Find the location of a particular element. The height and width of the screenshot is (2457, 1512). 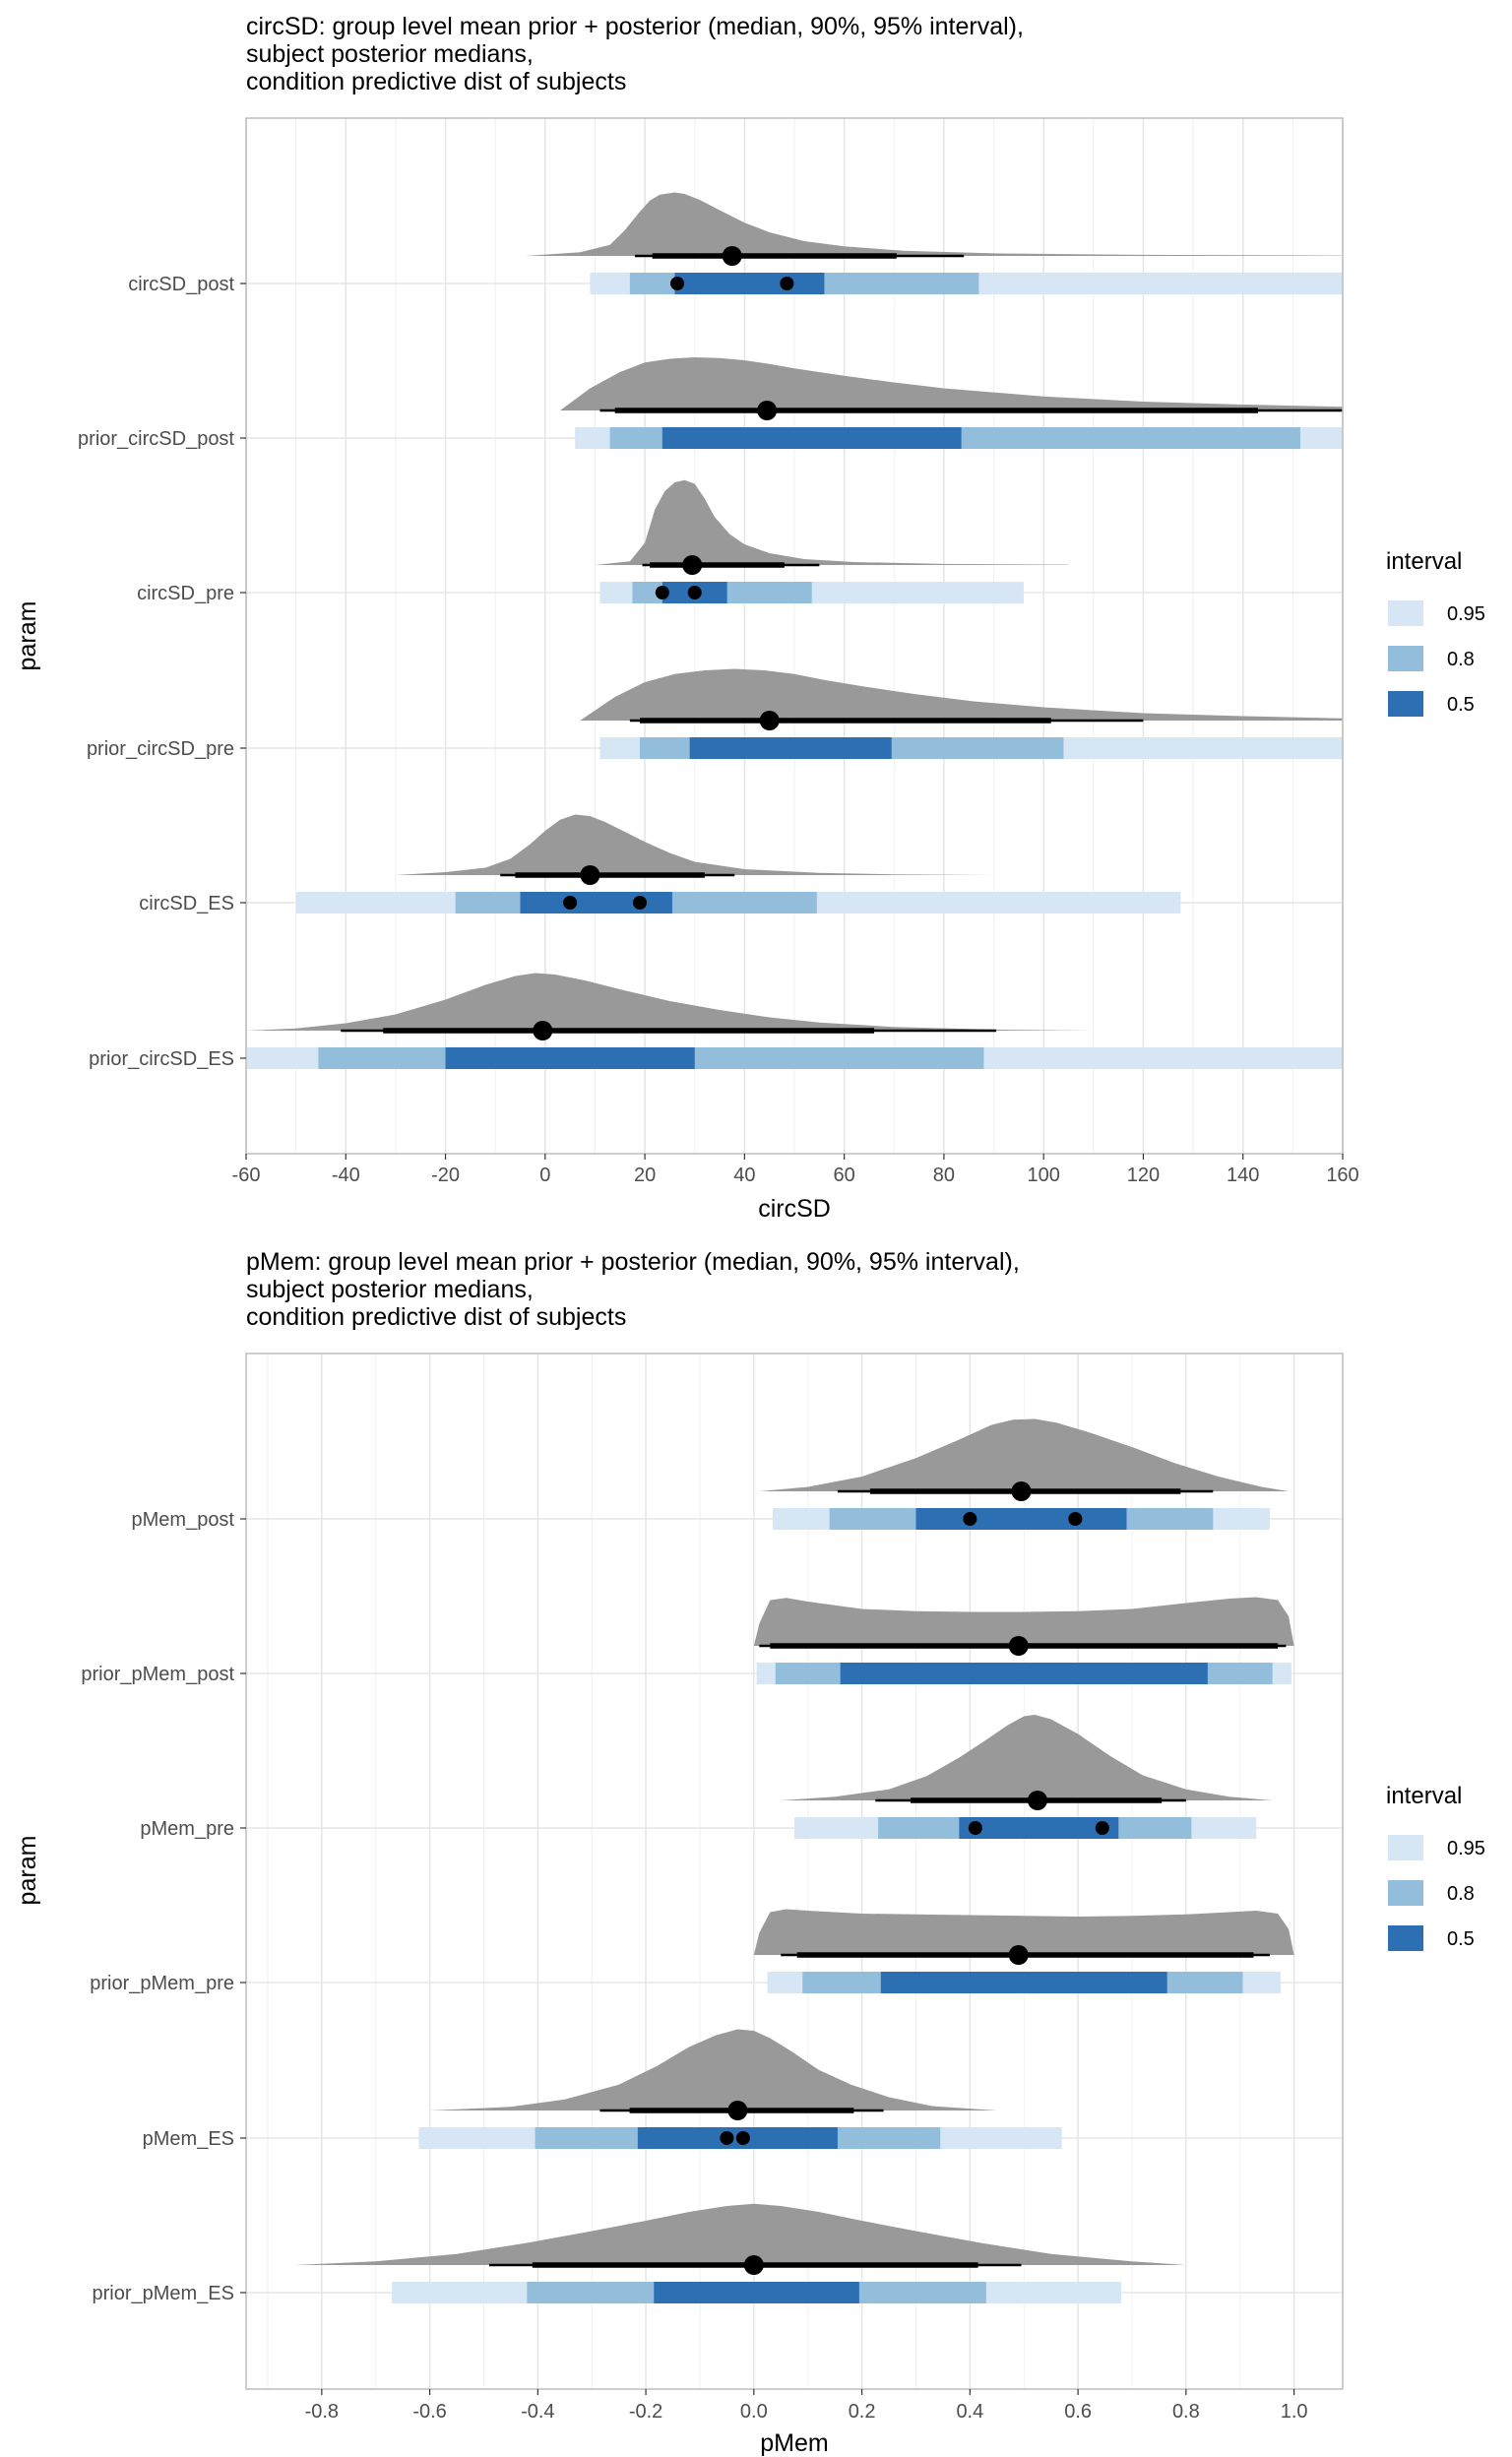

y-tick-label: pMem_pre is located at coordinates (187, 1829).